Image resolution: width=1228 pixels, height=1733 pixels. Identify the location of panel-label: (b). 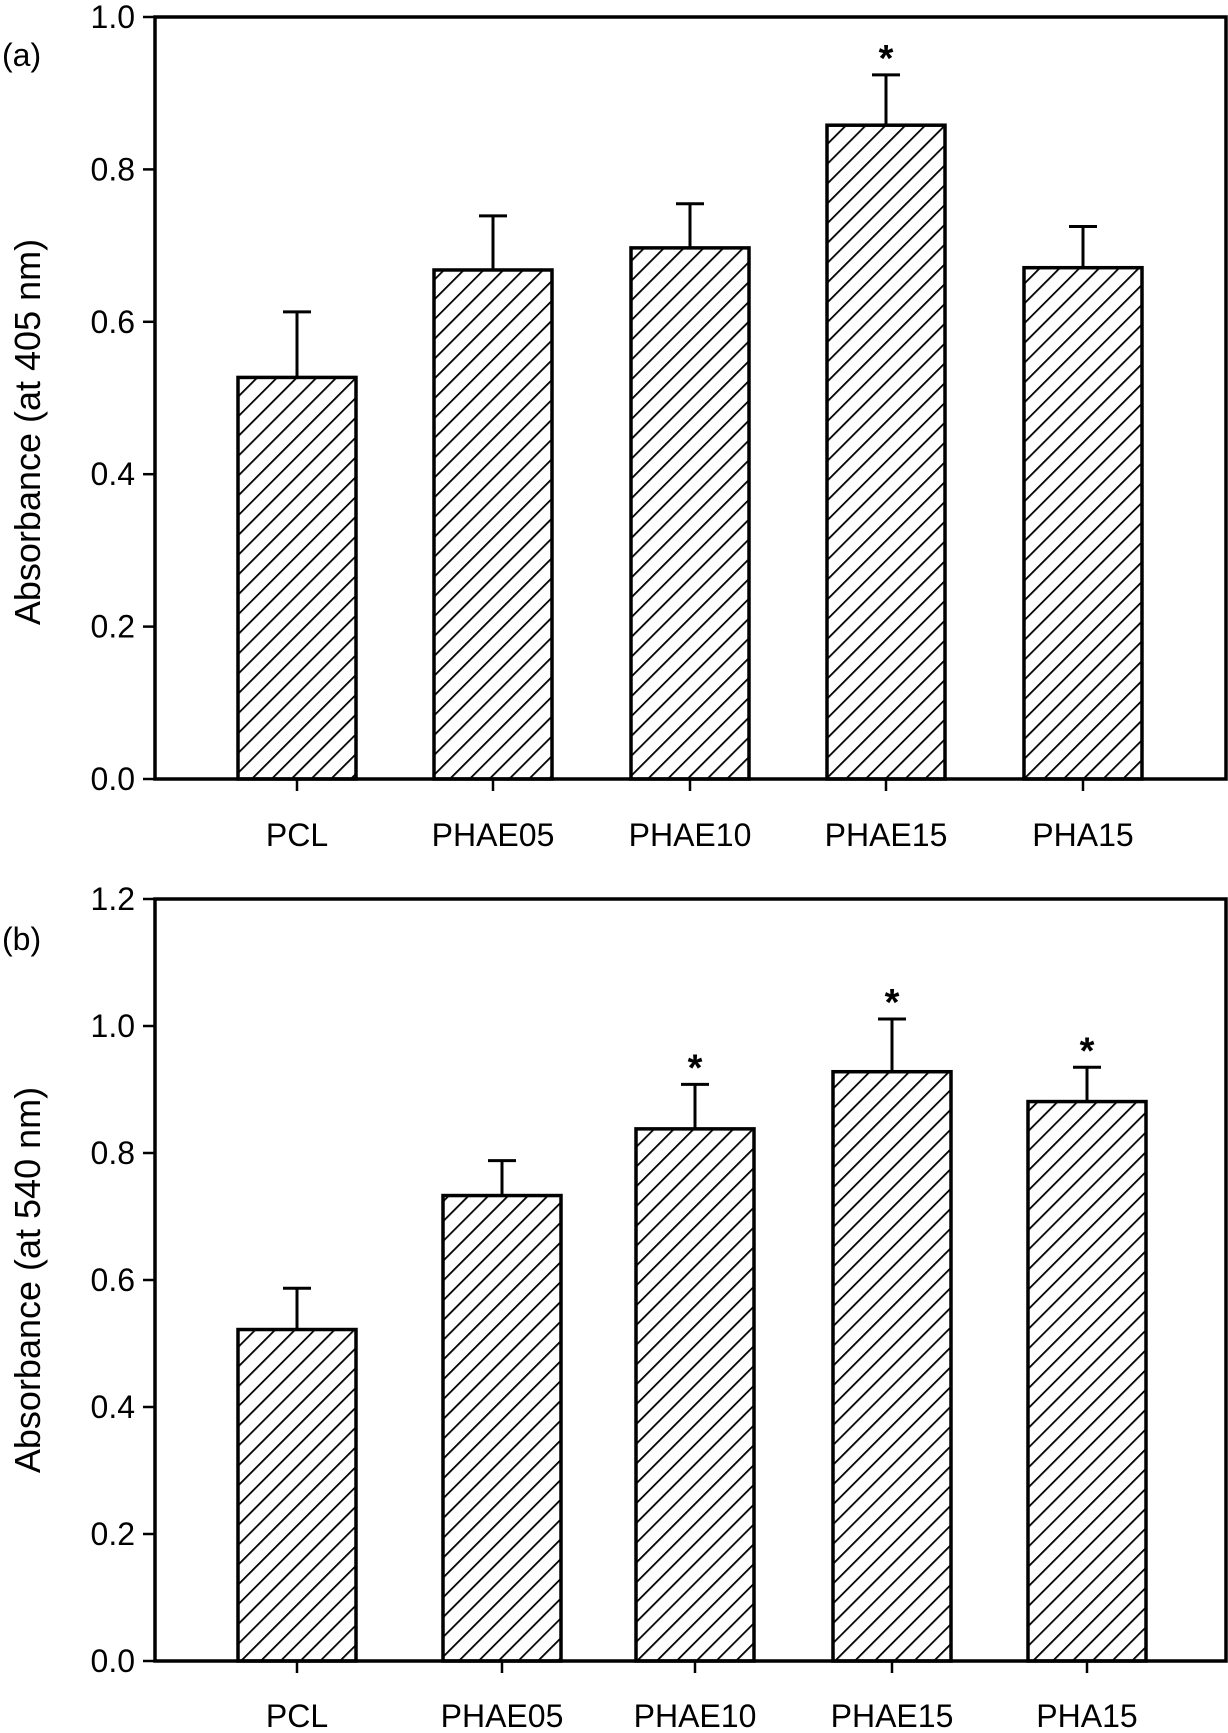
(21, 939).